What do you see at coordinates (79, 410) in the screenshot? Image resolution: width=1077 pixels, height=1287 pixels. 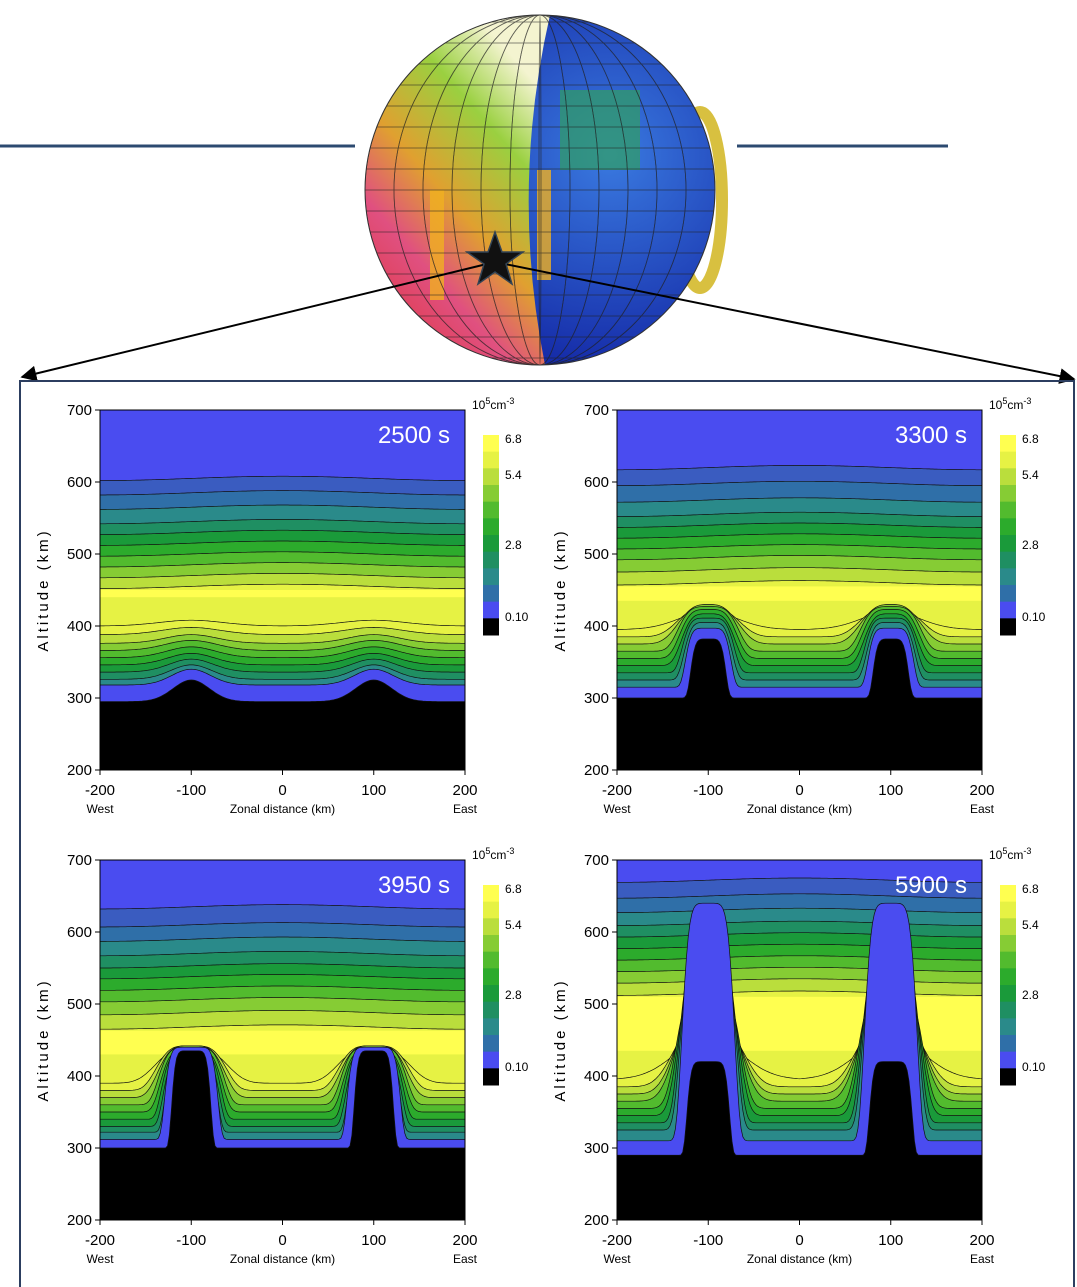 I see `y-tick-label: 700` at bounding box center [79, 410].